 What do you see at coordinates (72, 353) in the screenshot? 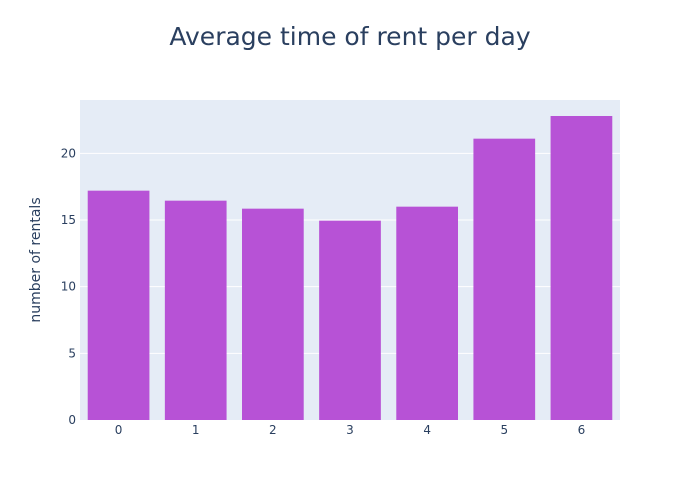
I see `y-tick-label: 5` at bounding box center [72, 353].